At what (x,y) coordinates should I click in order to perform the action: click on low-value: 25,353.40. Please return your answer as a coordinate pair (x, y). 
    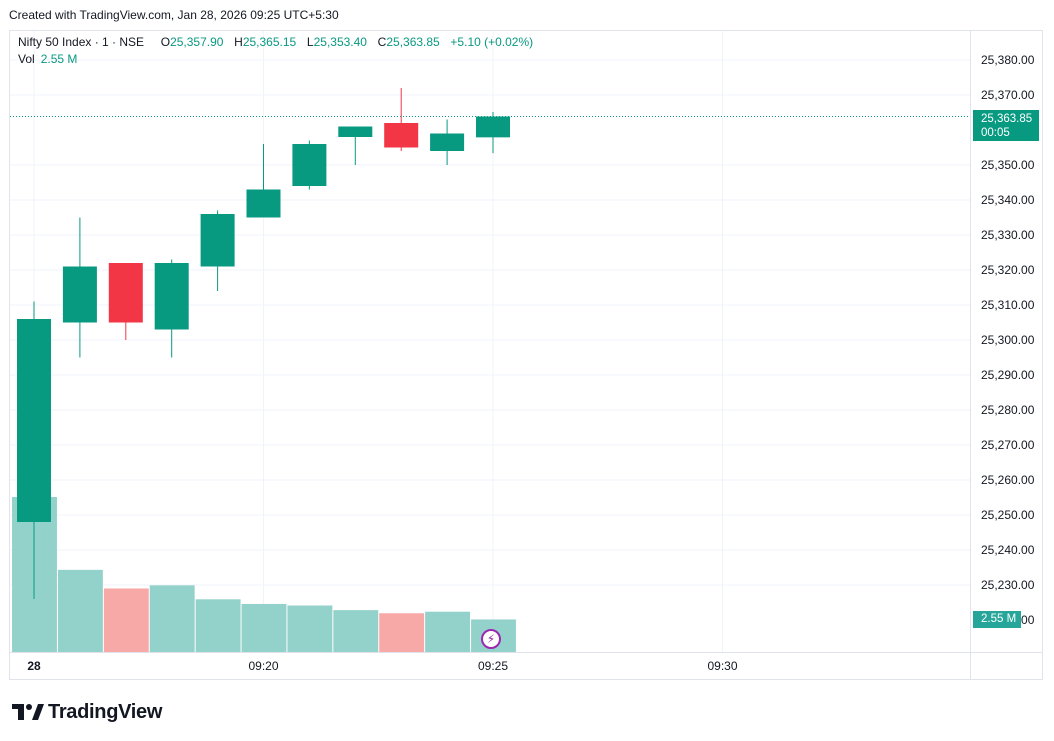
    Looking at the image, I should click on (340, 42).